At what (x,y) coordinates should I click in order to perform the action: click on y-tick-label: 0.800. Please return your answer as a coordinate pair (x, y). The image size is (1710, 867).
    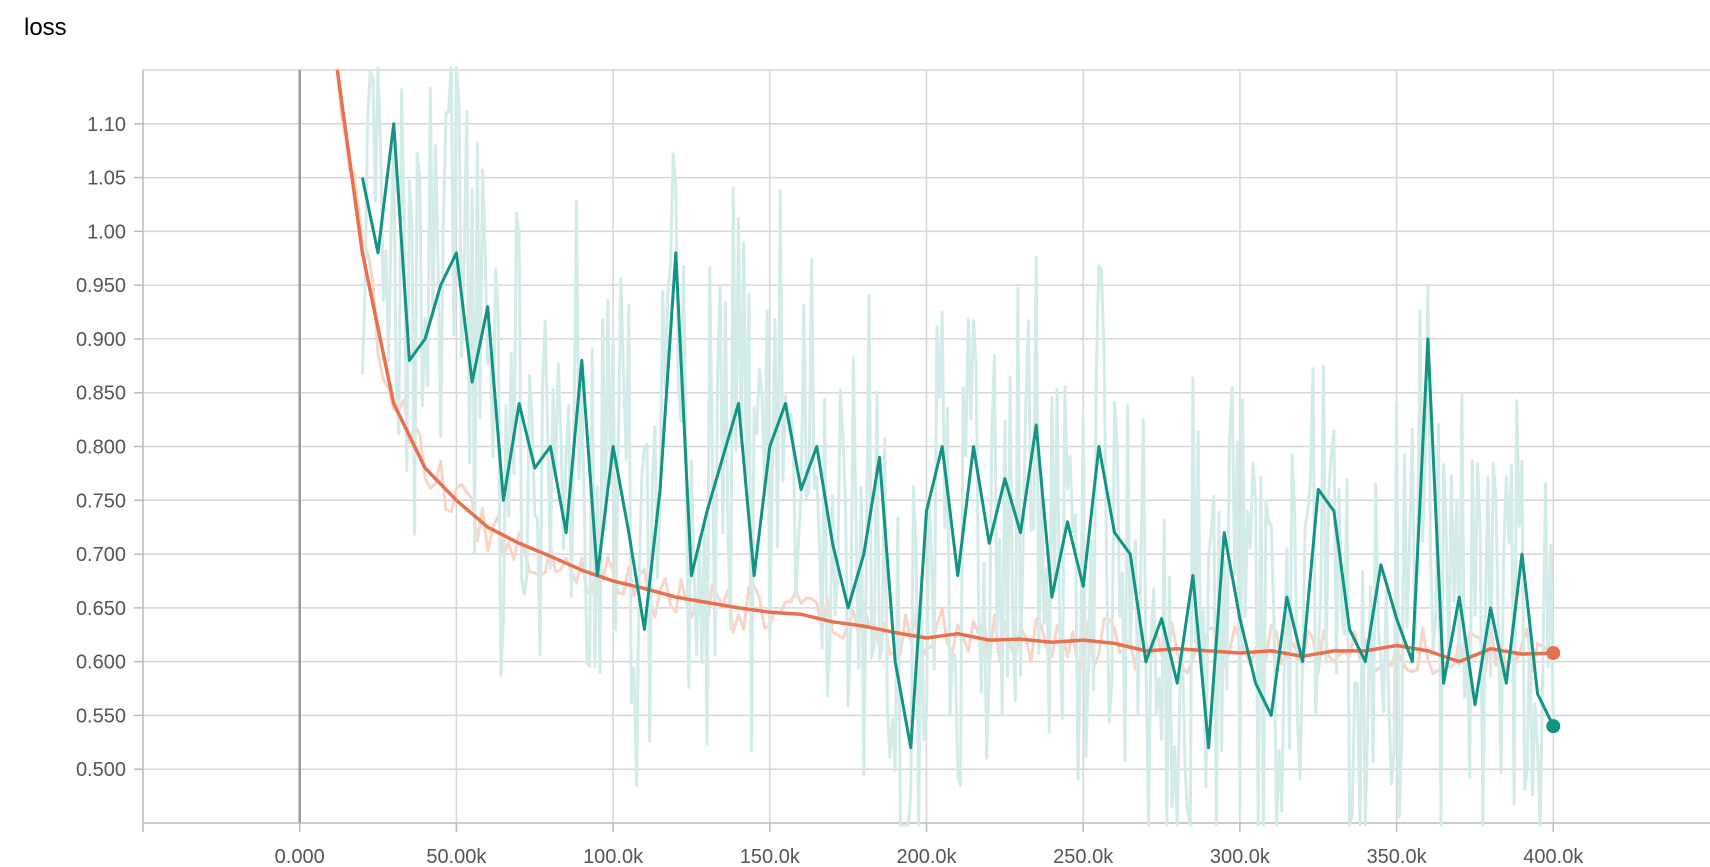
    Looking at the image, I should click on (101, 448).